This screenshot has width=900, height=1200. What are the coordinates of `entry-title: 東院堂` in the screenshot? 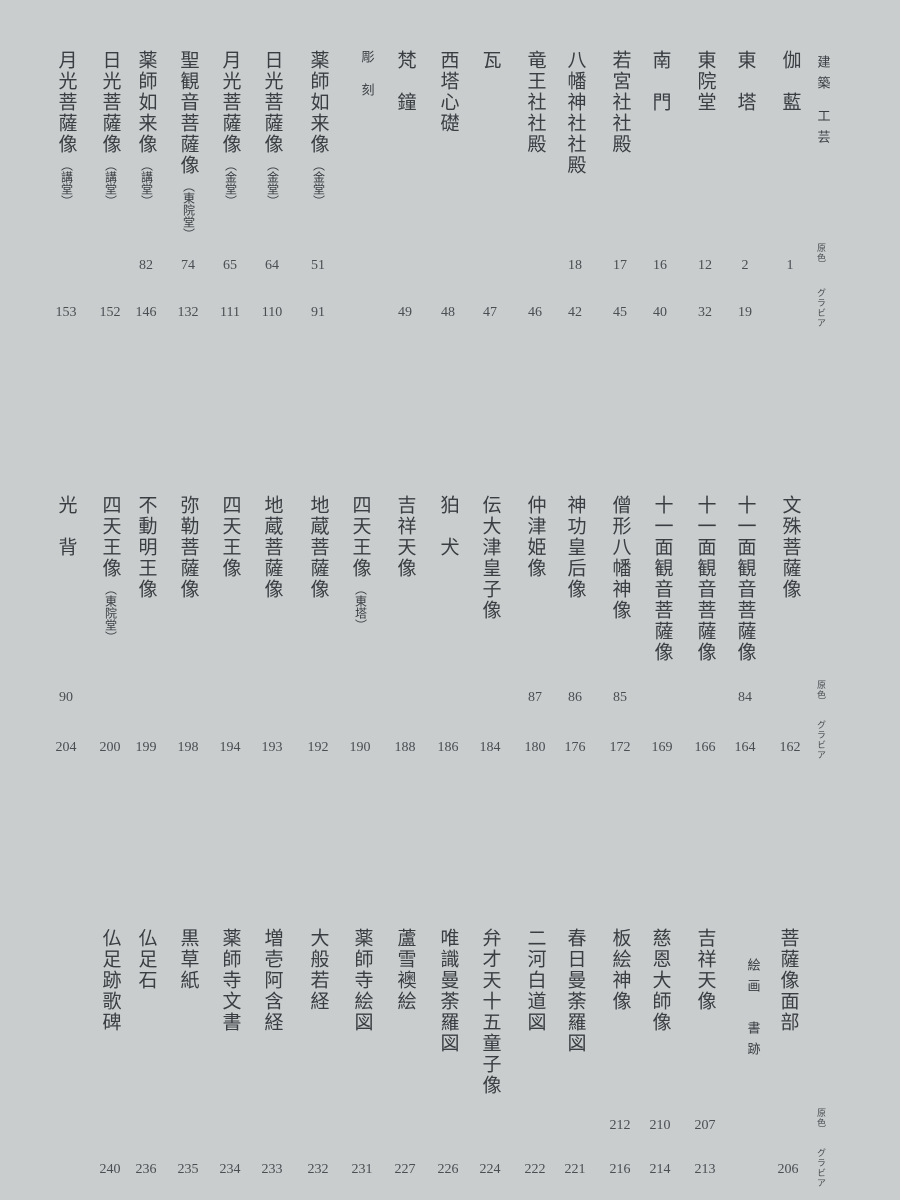 It's located at (705, 81).